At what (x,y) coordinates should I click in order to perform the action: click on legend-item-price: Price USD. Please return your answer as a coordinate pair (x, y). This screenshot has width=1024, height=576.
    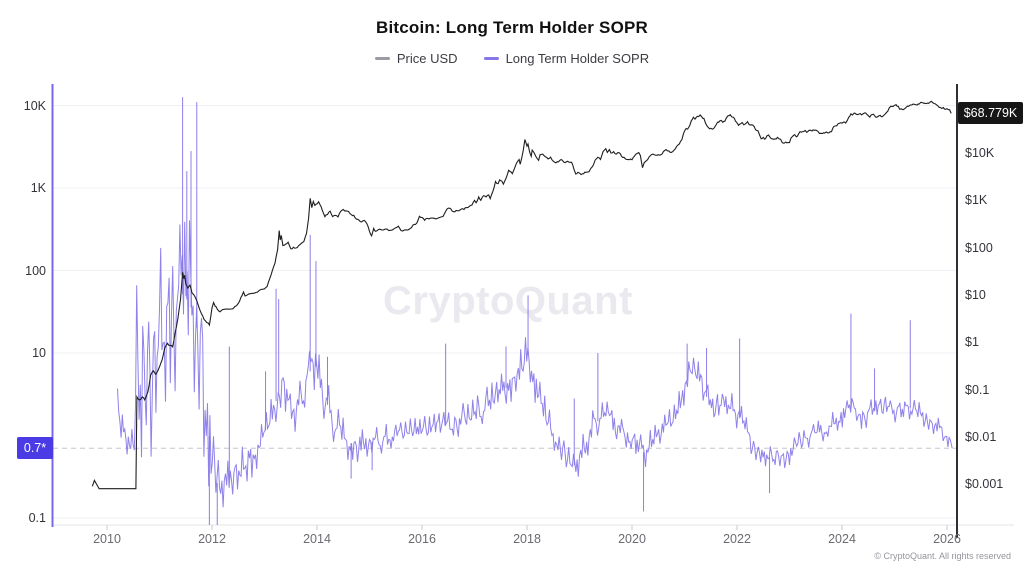
    Looking at the image, I should click on (416, 58).